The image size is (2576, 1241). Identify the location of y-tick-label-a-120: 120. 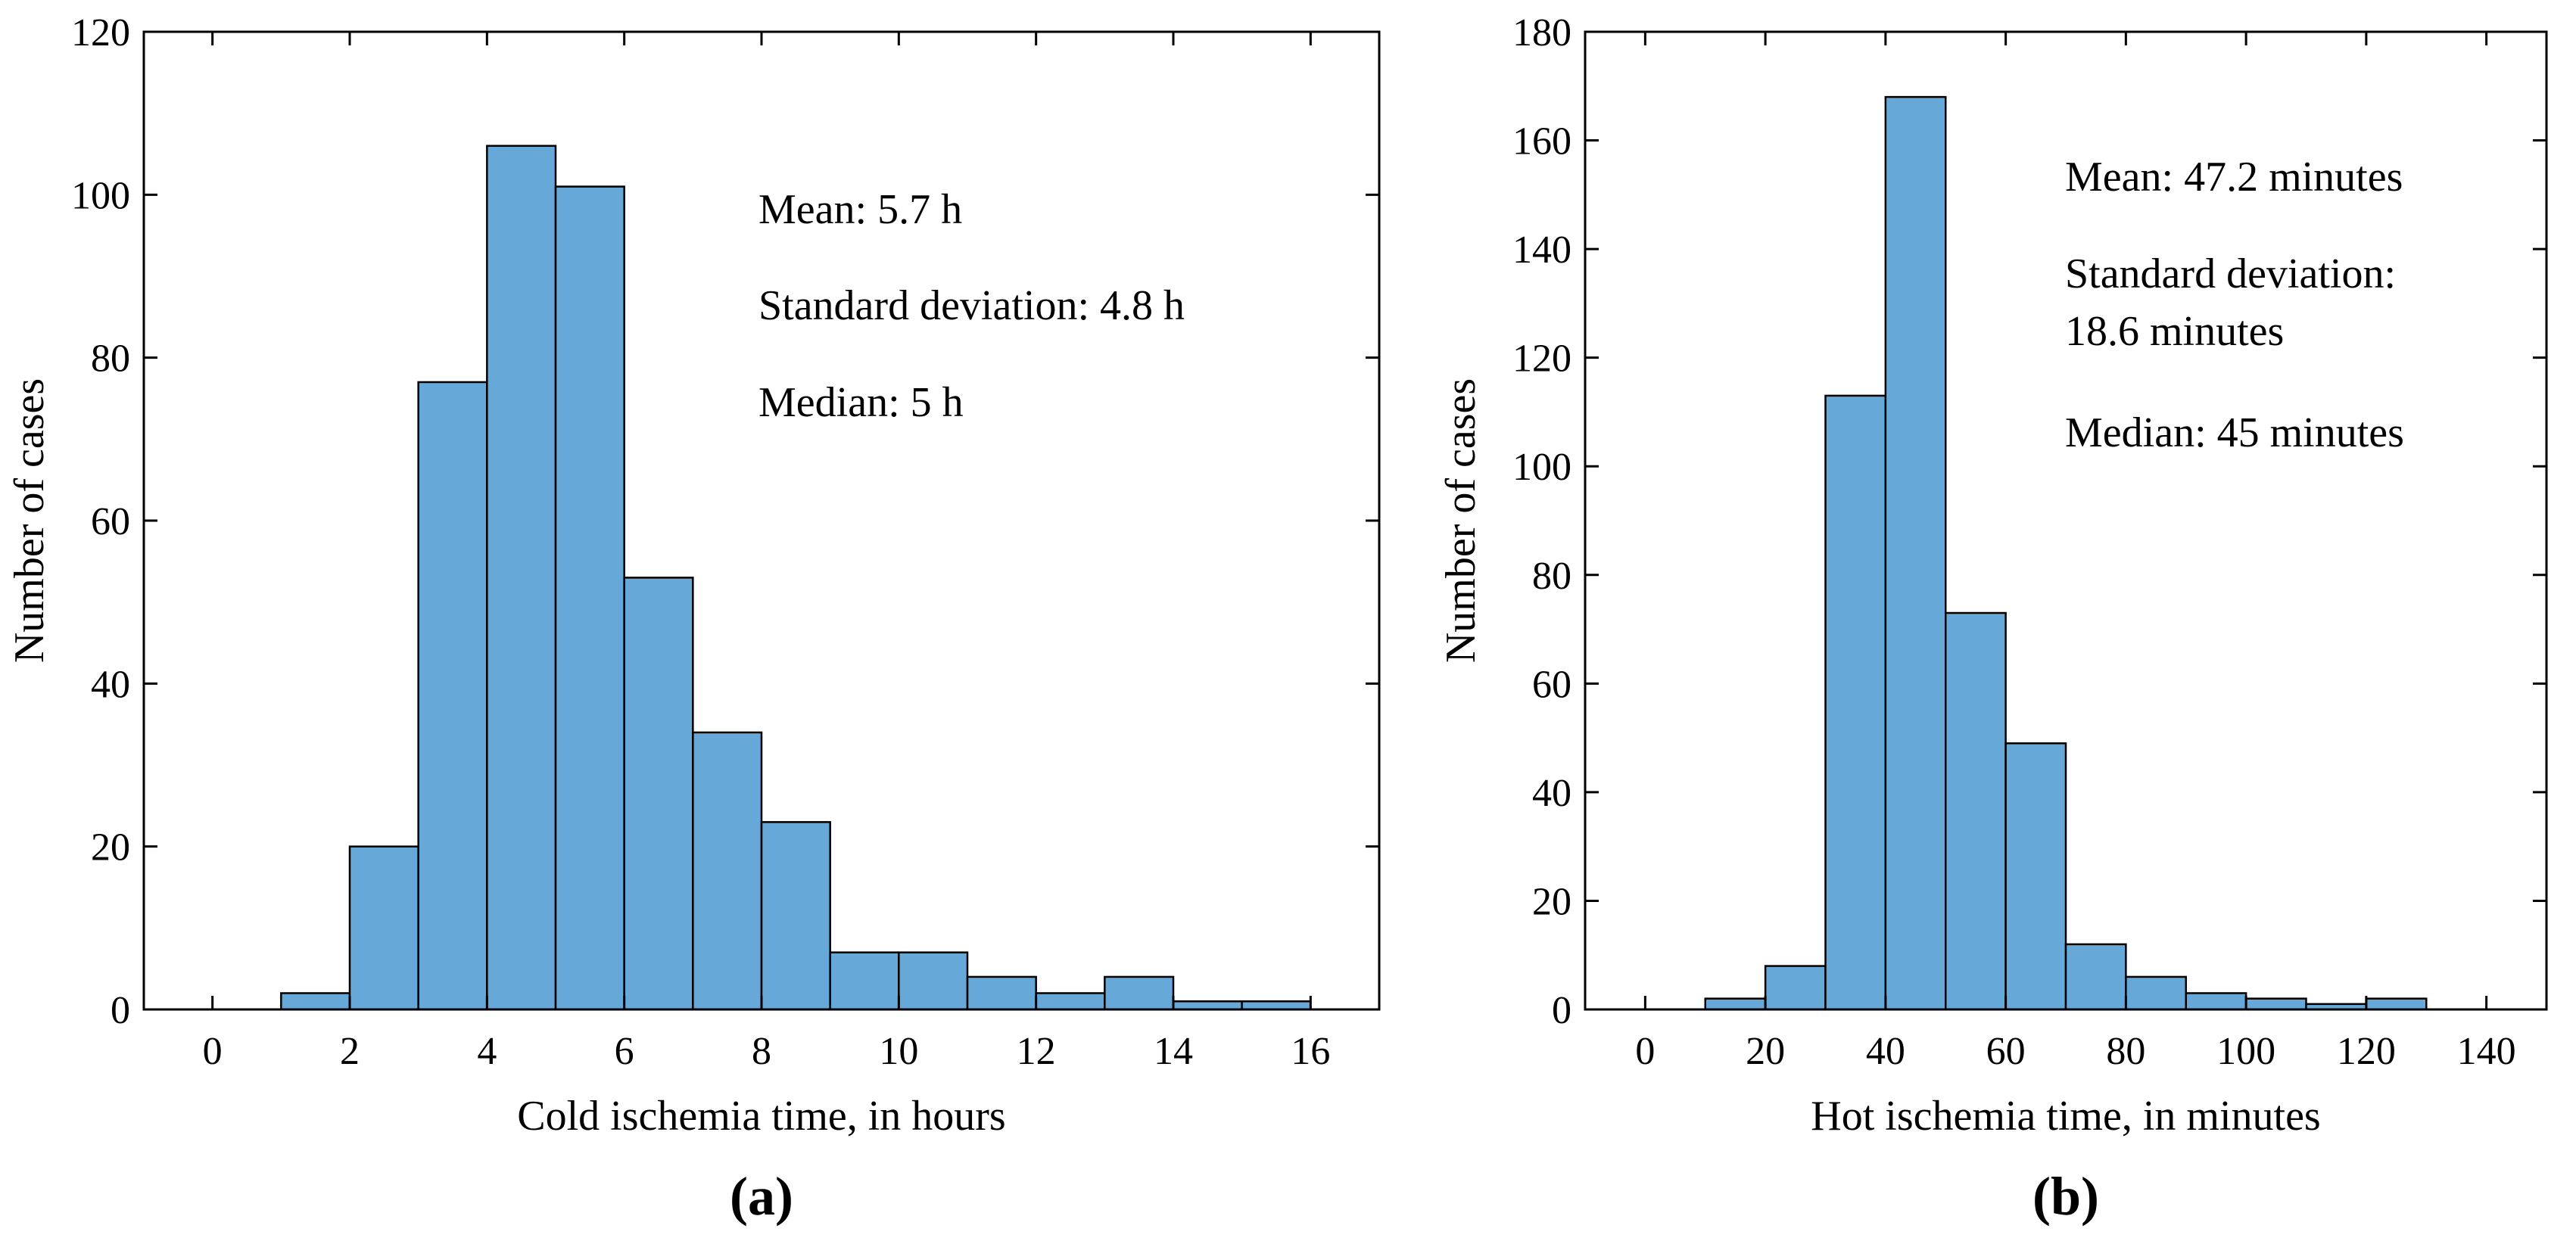
(100, 32).